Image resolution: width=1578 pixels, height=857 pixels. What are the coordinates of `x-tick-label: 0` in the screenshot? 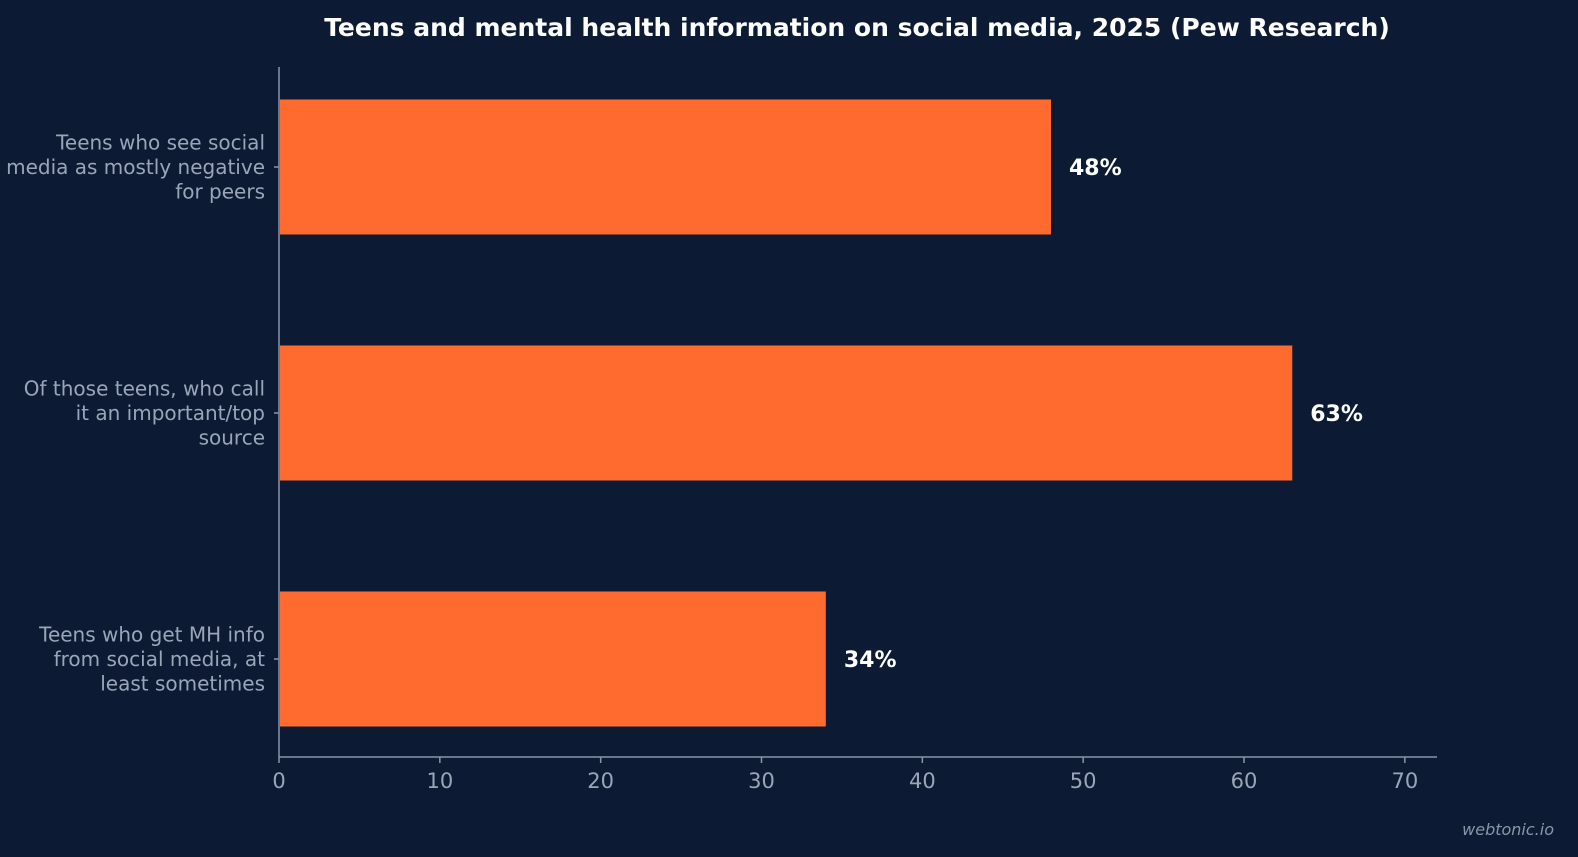 It's located at (278, 781).